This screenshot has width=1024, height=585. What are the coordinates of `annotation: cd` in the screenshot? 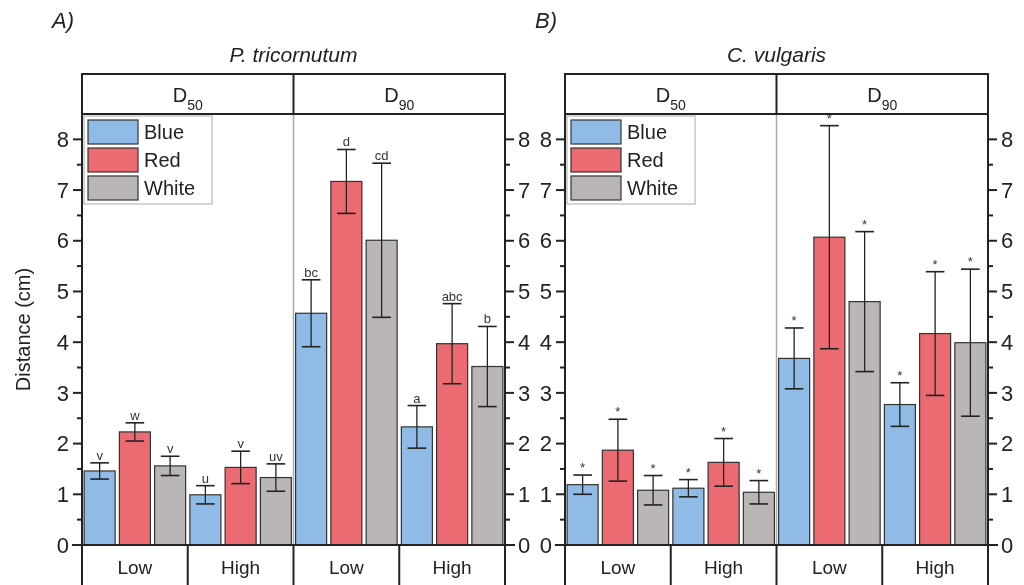 It's located at (381, 156).